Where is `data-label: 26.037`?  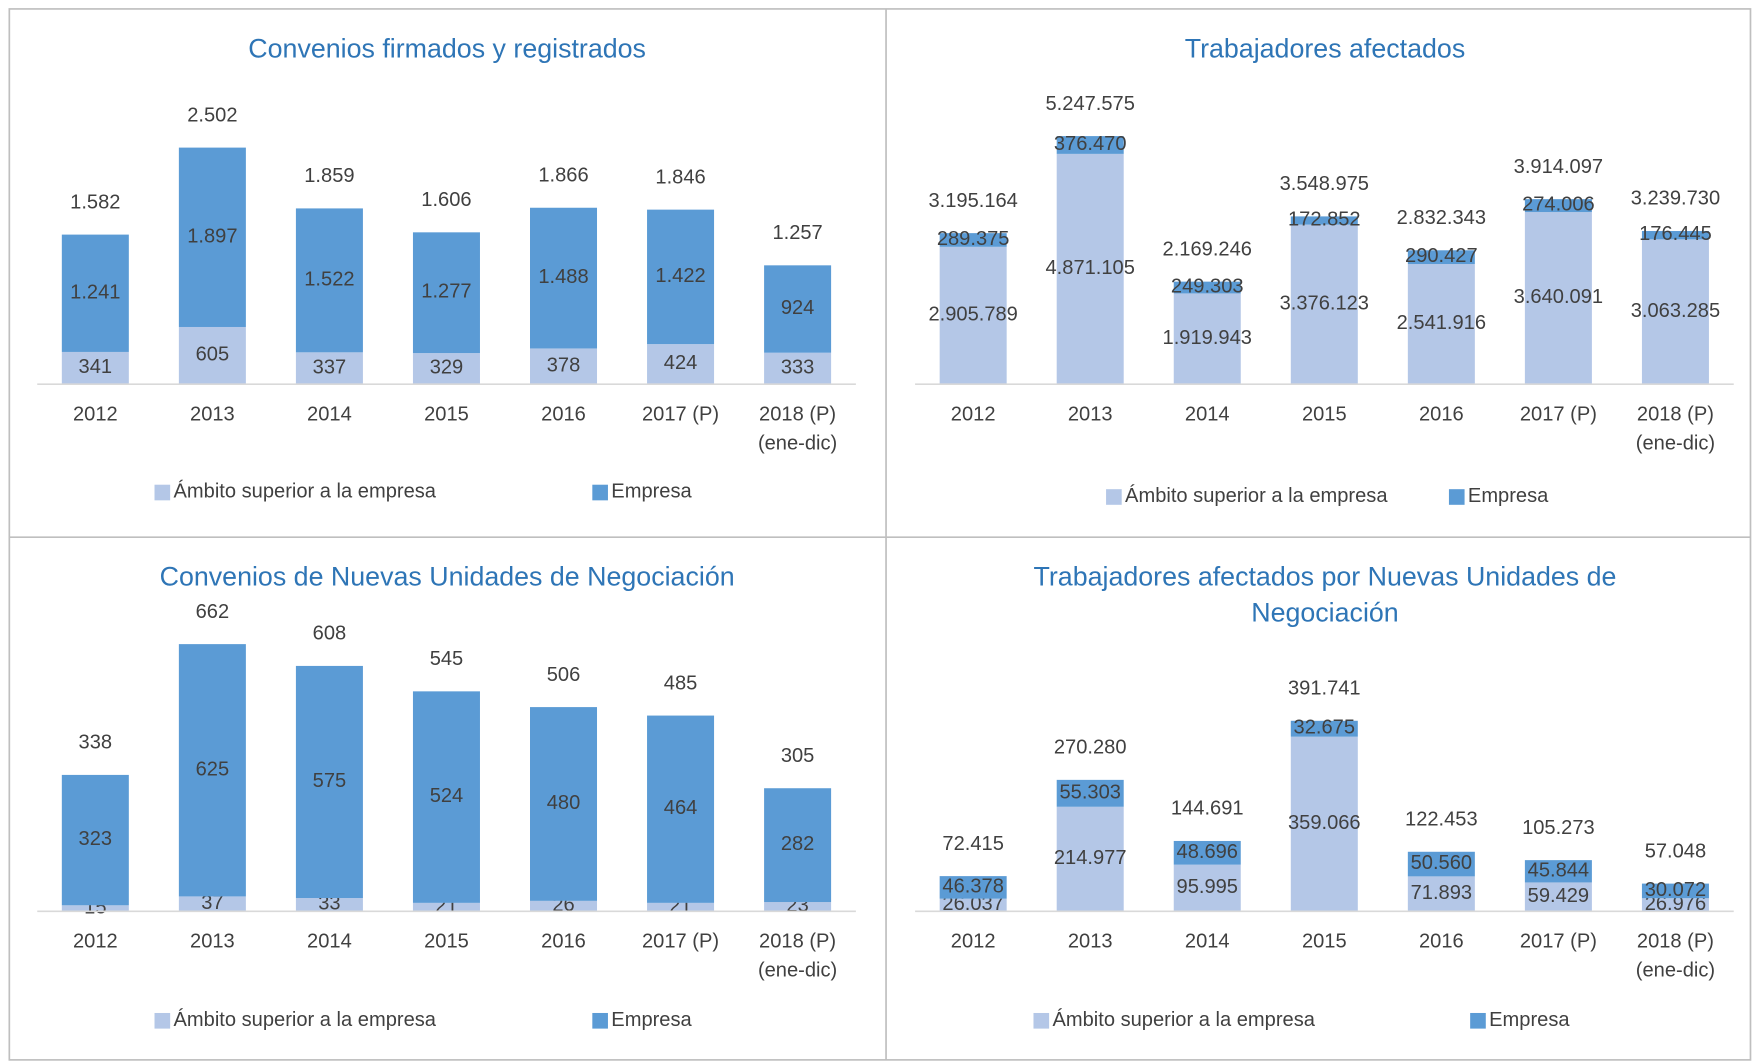
data-label: 26.037 is located at coordinates (972, 904).